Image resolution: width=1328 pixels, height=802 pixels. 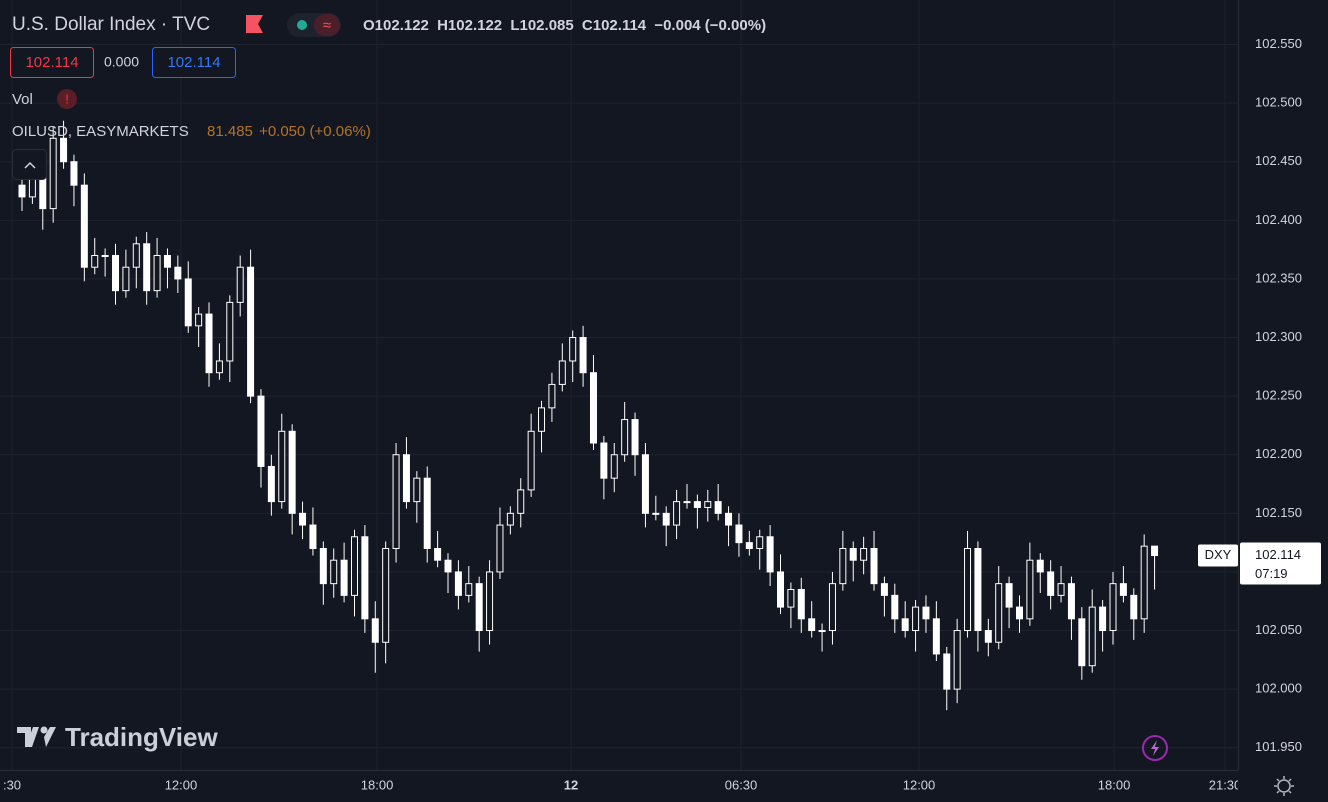 What do you see at coordinates (1278, 453) in the screenshot?
I see `y-tick-label: 102.200` at bounding box center [1278, 453].